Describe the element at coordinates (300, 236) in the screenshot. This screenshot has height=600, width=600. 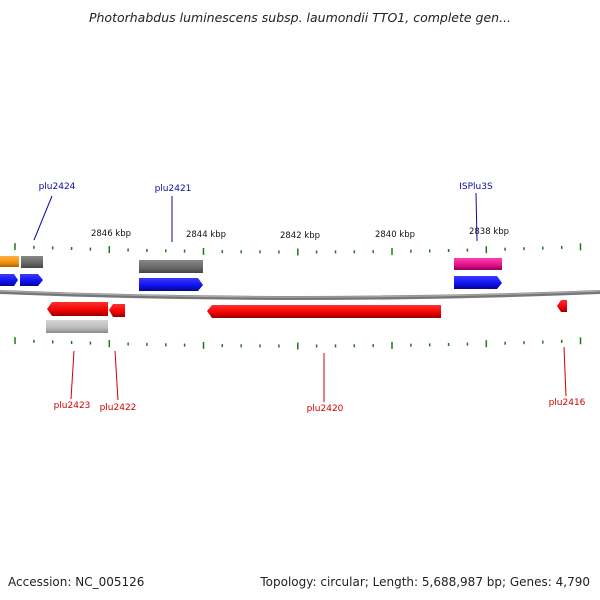
I see `scale-label: 2842 kbp` at that location.